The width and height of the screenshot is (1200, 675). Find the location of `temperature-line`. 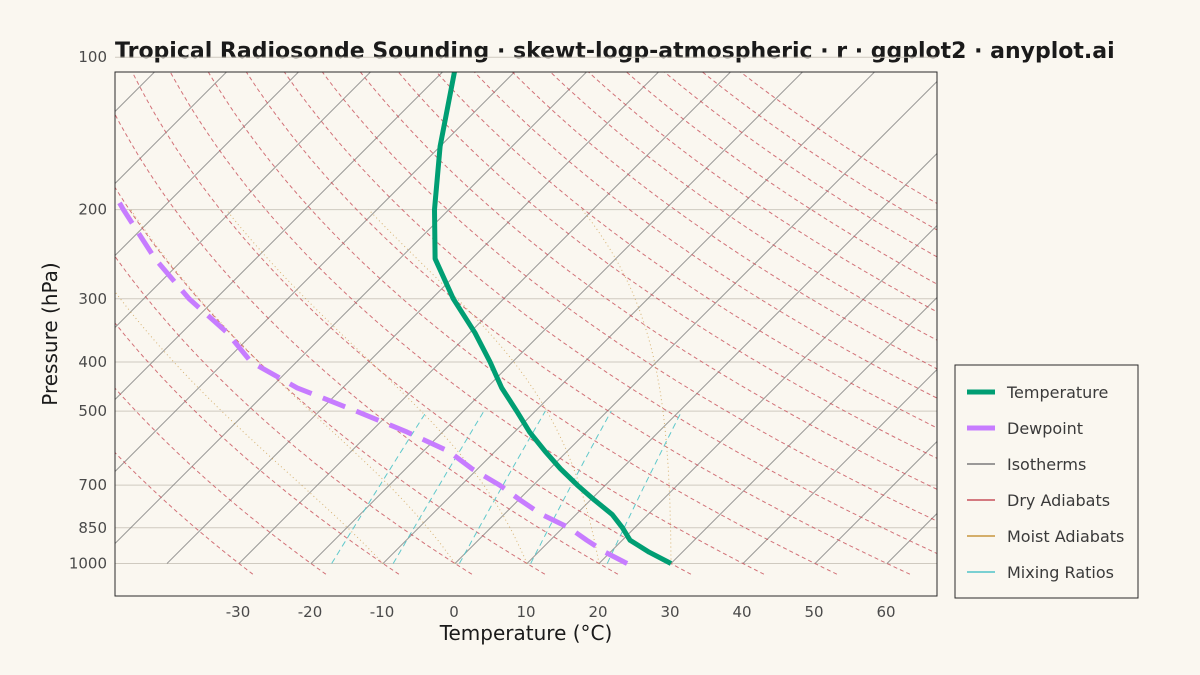

temperature-line is located at coordinates (552, 319).